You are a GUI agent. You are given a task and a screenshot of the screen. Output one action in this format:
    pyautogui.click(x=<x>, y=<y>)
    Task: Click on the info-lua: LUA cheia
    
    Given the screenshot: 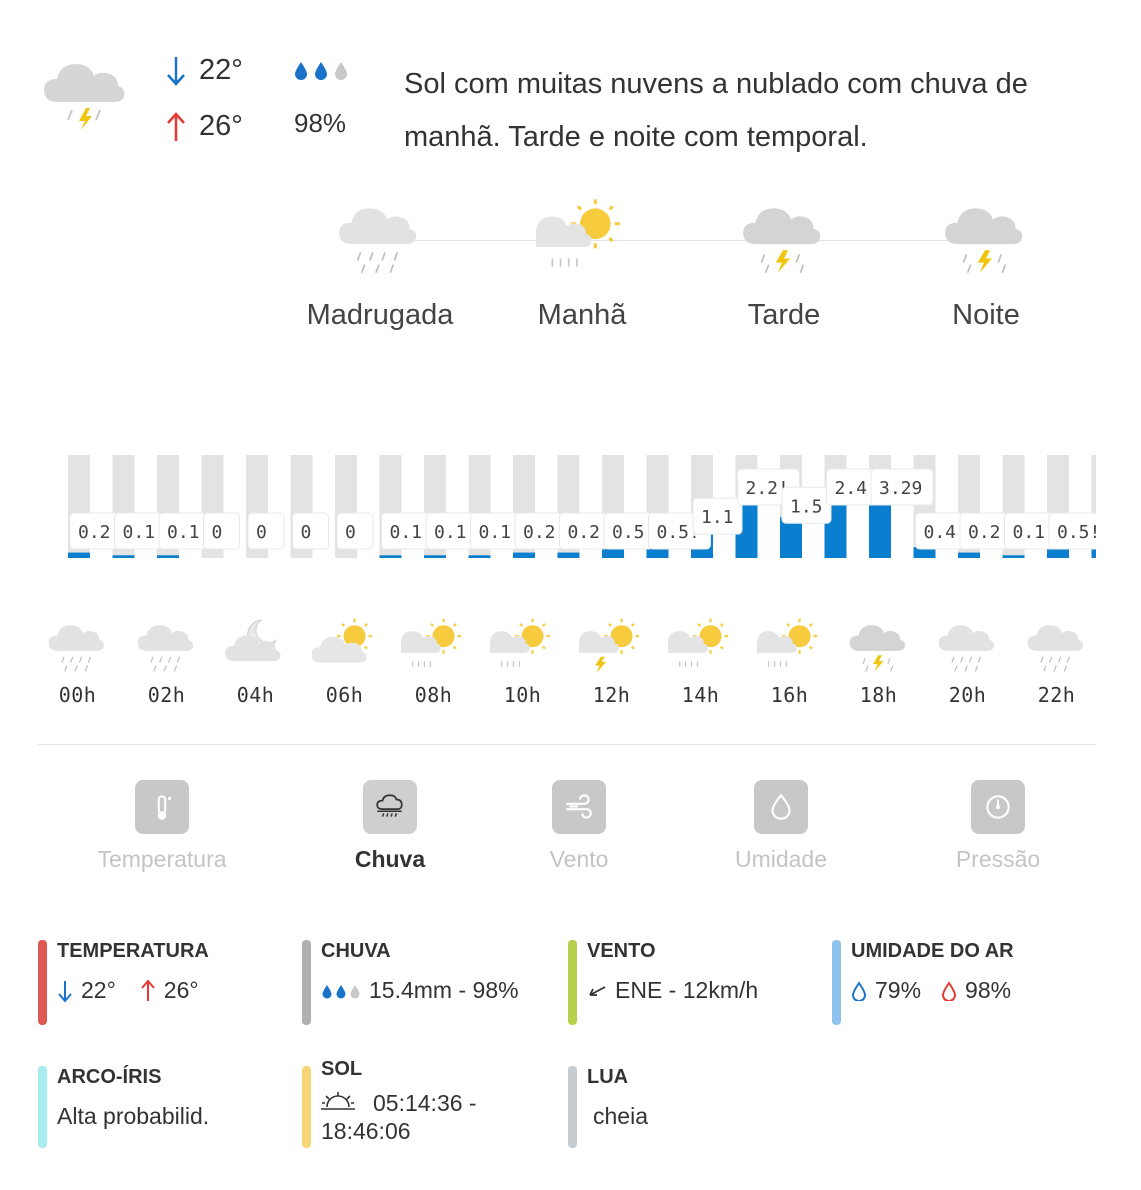 What is the action you would take?
    pyautogui.click(x=608, y=1107)
    